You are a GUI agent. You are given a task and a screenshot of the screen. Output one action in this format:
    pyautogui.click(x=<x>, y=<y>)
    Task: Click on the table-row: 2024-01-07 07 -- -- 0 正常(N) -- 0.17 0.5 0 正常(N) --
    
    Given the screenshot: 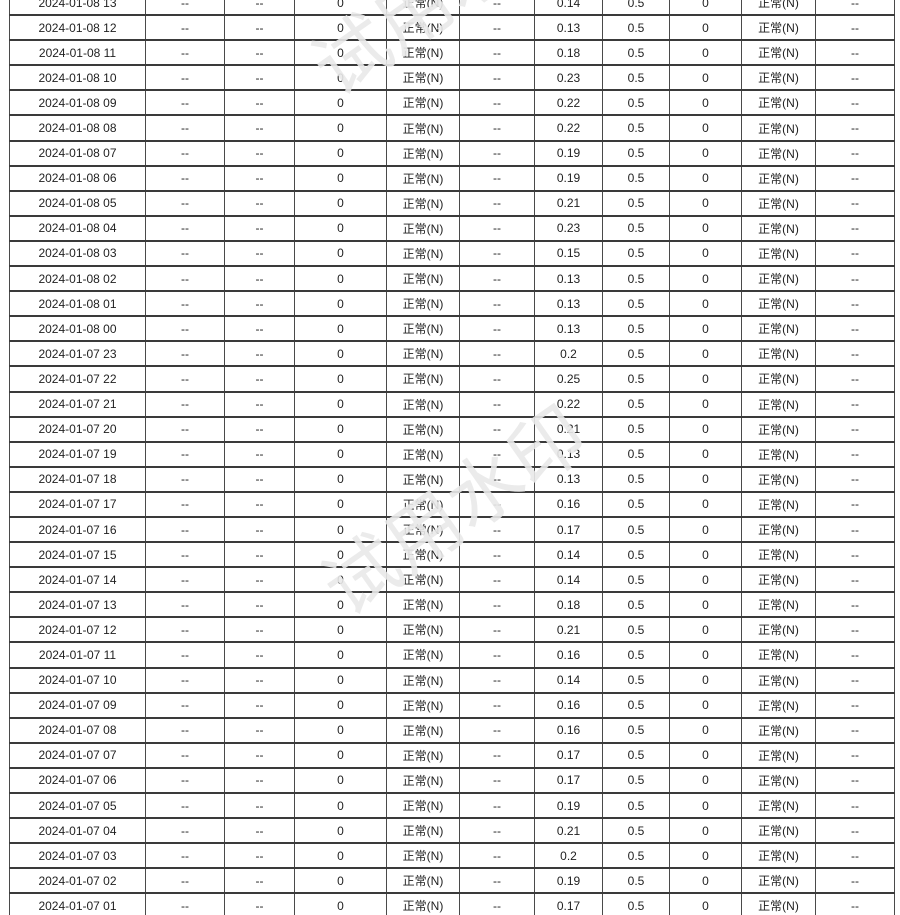 What is the action you would take?
    pyautogui.click(x=452, y=755)
    